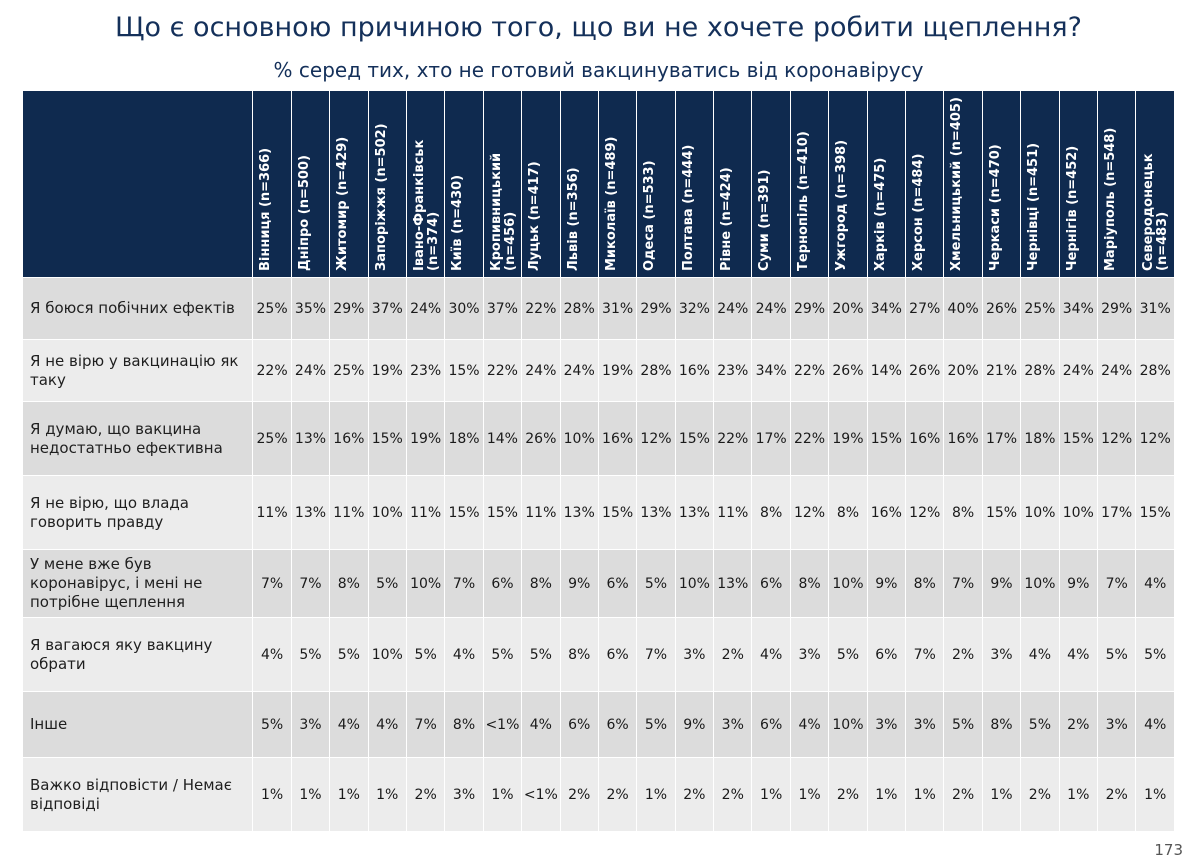 This screenshot has width=1197, height=865. Describe the element at coordinates (925, 370) in the screenshot. I see `table-cell: 26%` at that location.